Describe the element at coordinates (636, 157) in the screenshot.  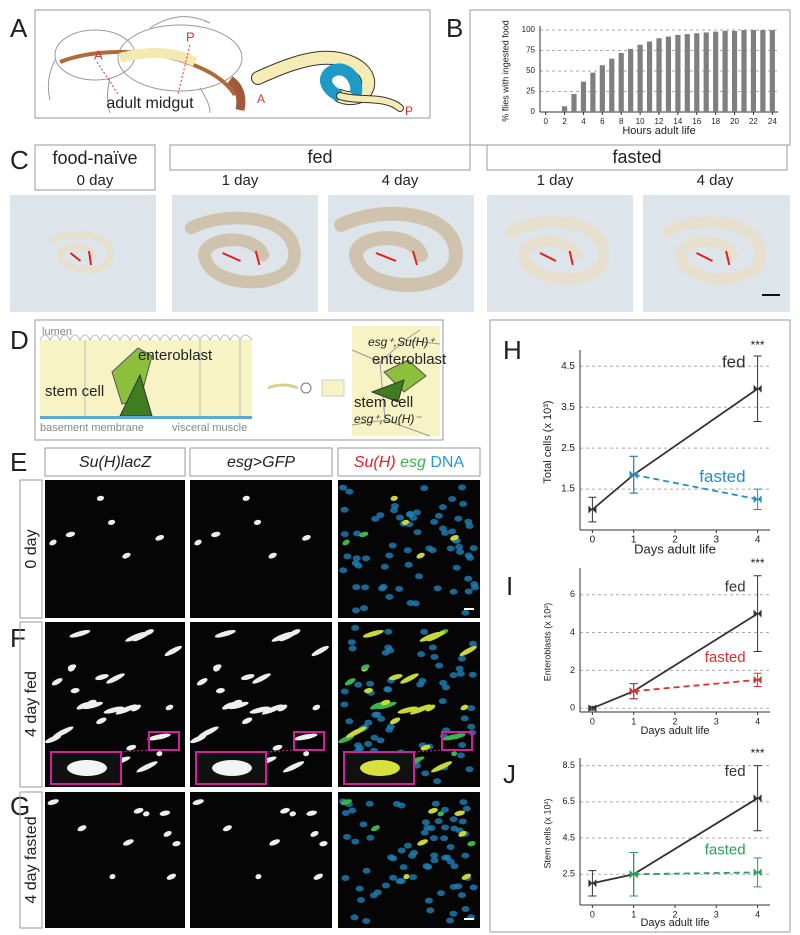
I see `group-title: fasted` at that location.